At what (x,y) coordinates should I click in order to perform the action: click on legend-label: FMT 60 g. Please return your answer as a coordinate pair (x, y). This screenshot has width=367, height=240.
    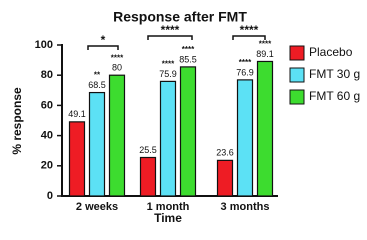
    Looking at the image, I should click on (334, 96).